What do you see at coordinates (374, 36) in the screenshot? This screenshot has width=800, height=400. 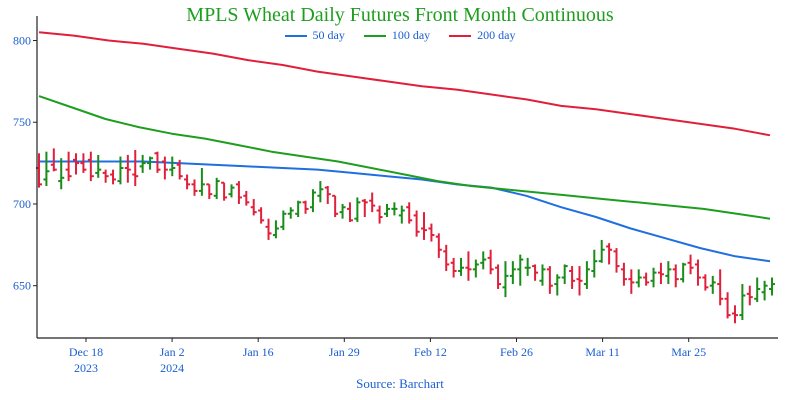 I see `legend-swatch-100-day` at bounding box center [374, 36].